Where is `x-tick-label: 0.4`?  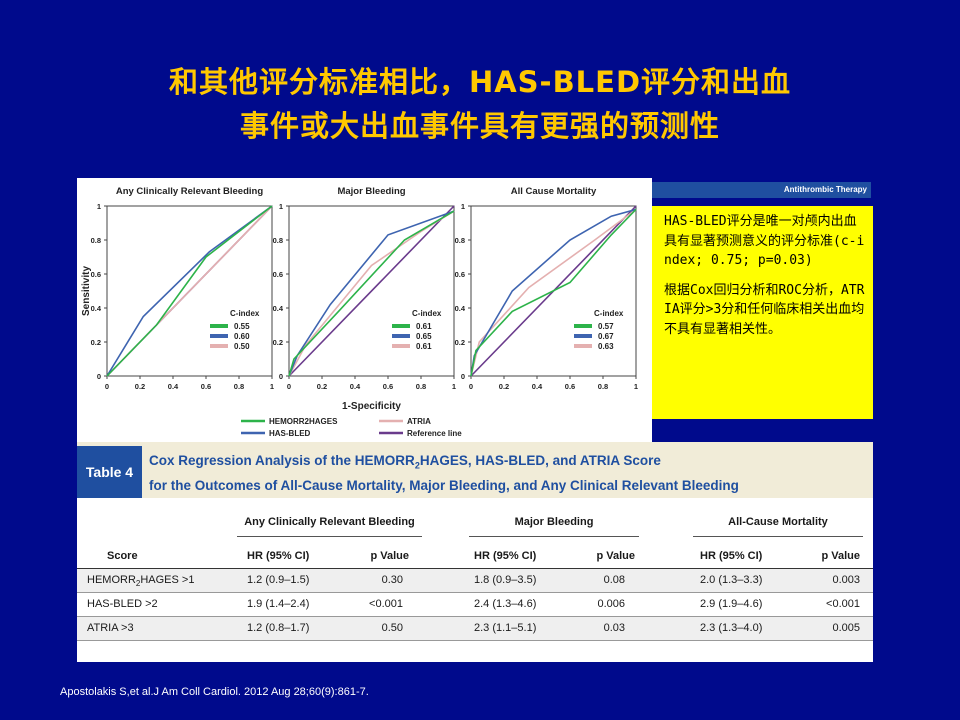 x-tick-label: 0.4 is located at coordinates (173, 386).